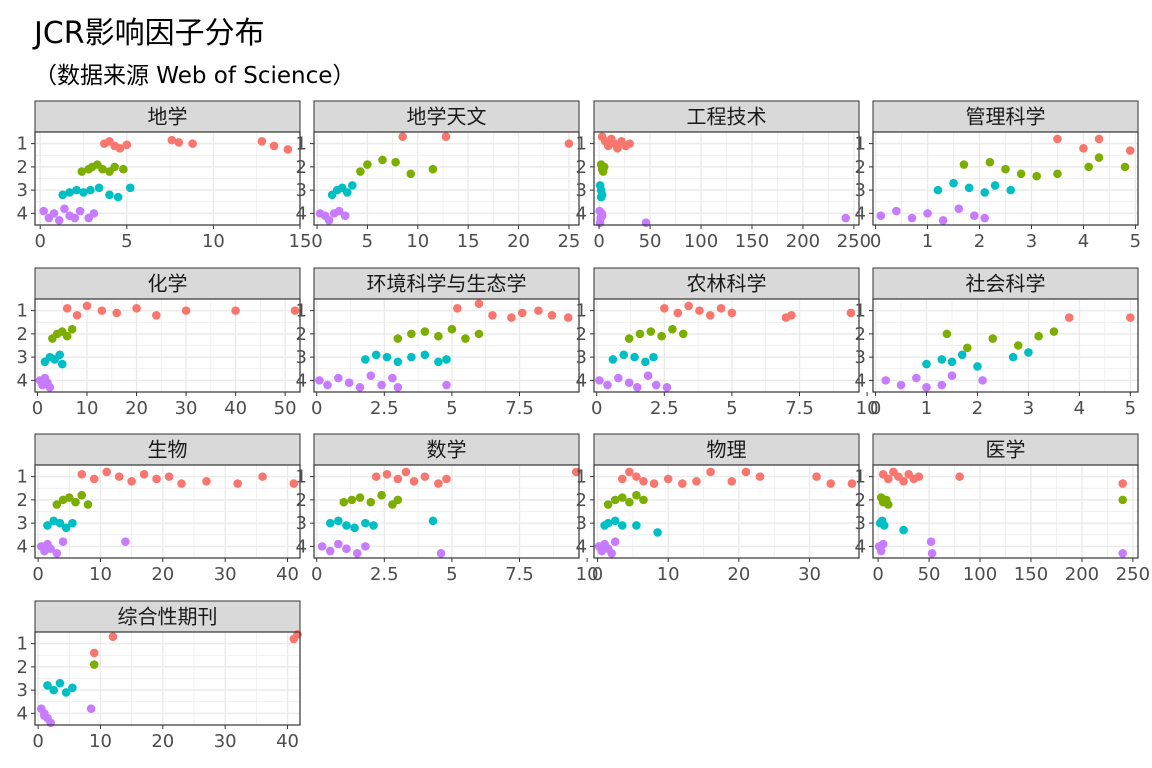 Image resolution: width=1152 pixels, height=768 pixels. What do you see at coordinates (1028, 408) in the screenshot?
I see `x-tick-label: 3` at bounding box center [1028, 408].